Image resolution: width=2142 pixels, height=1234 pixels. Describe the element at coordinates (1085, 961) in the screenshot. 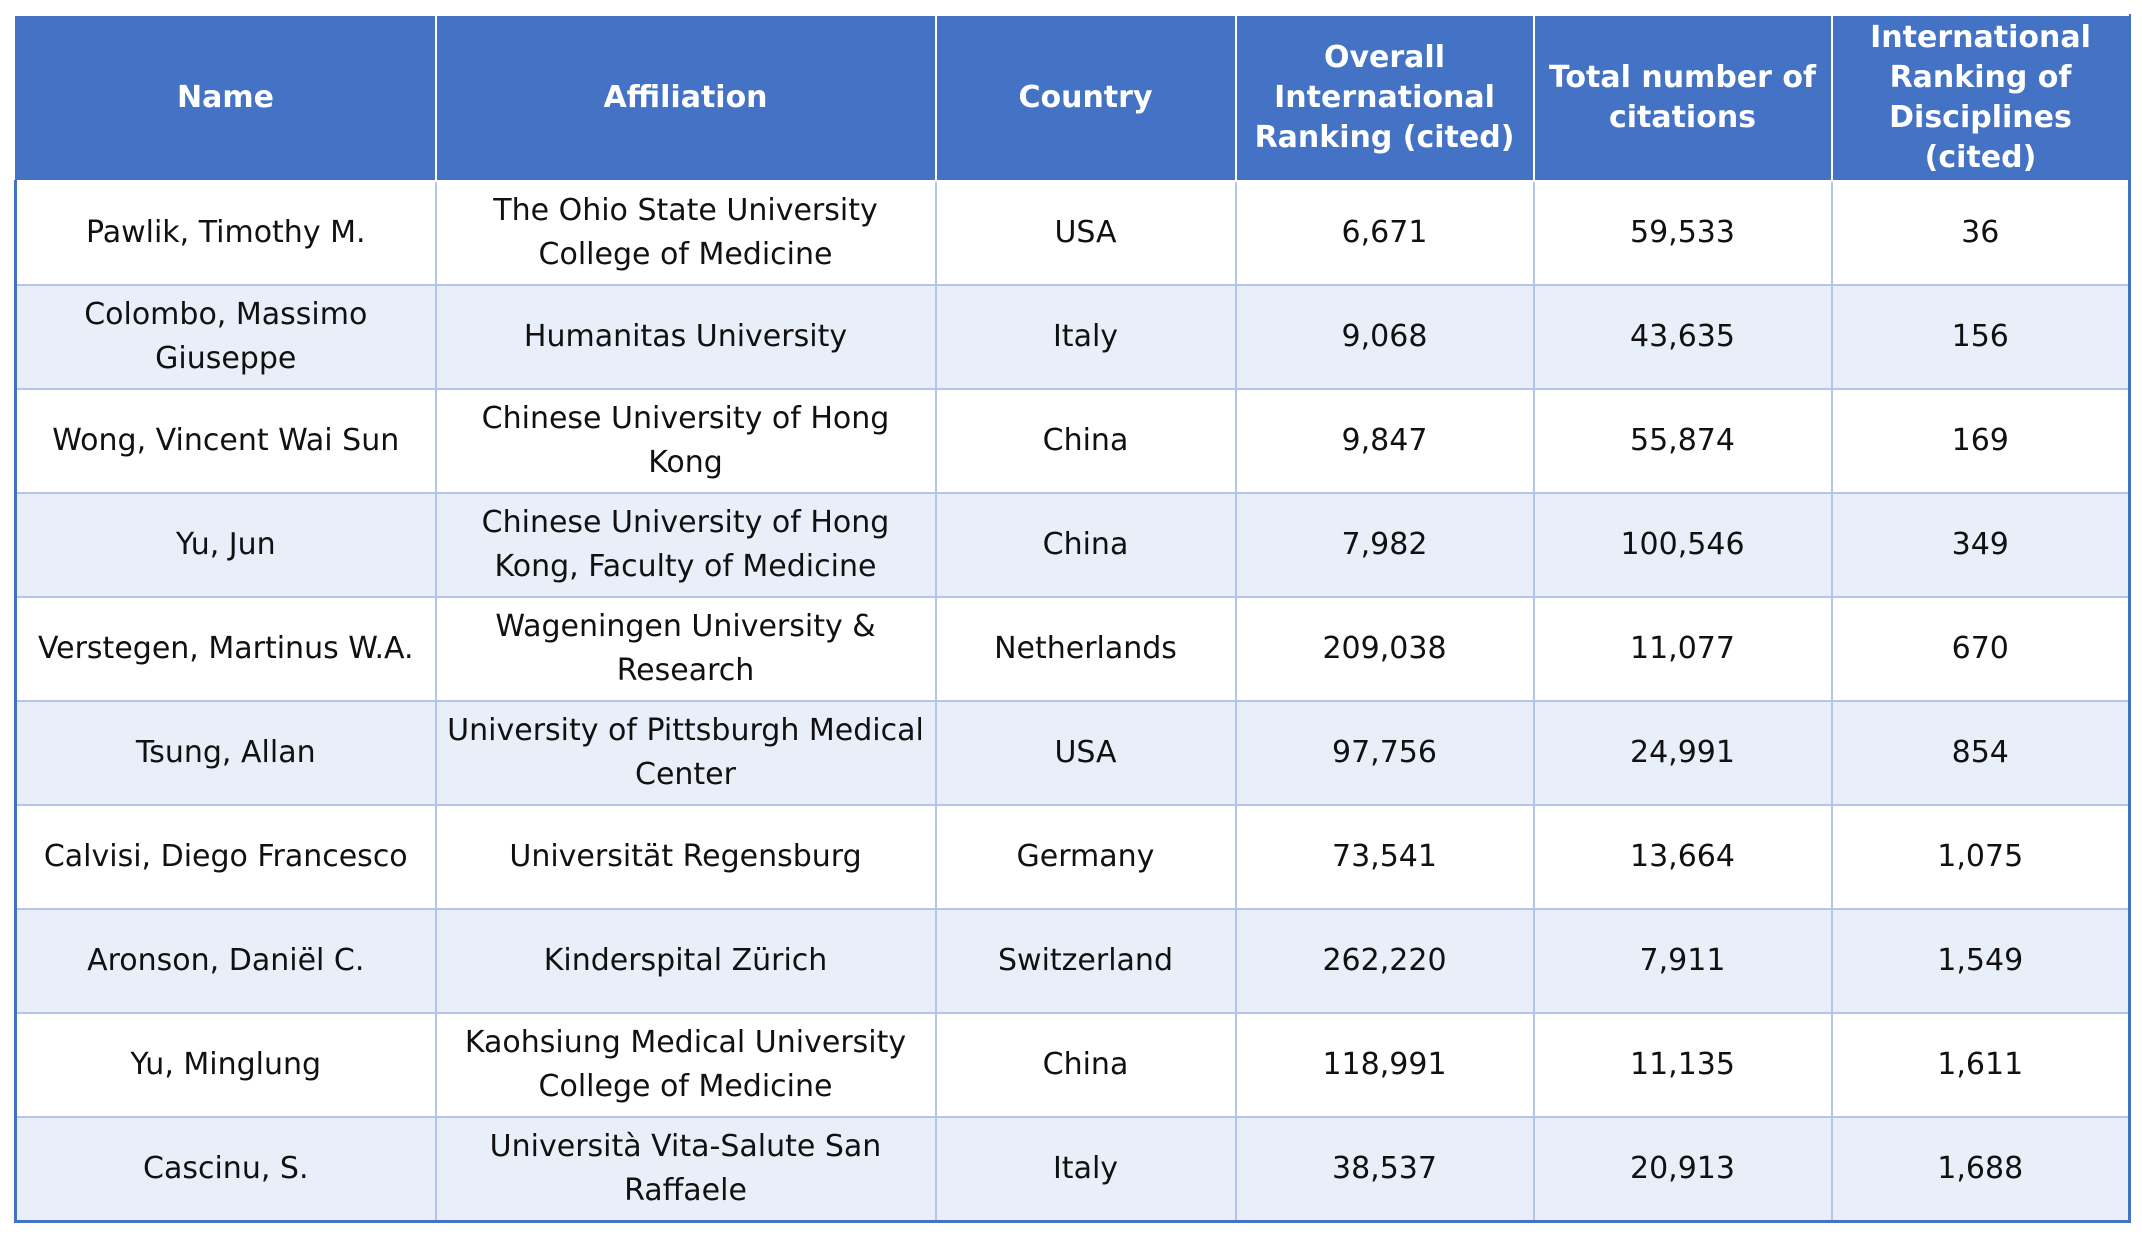

I see `cell-country: Switzerland` at that location.